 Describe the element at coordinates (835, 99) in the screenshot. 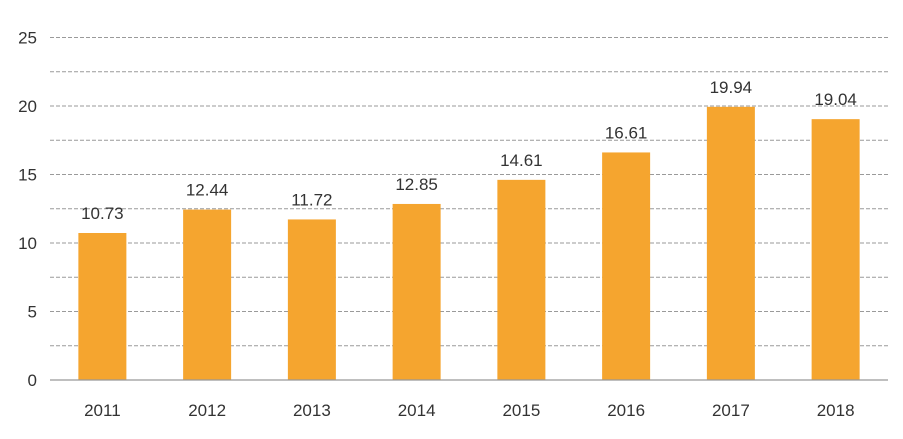

I see `data-label: 19.04` at that location.